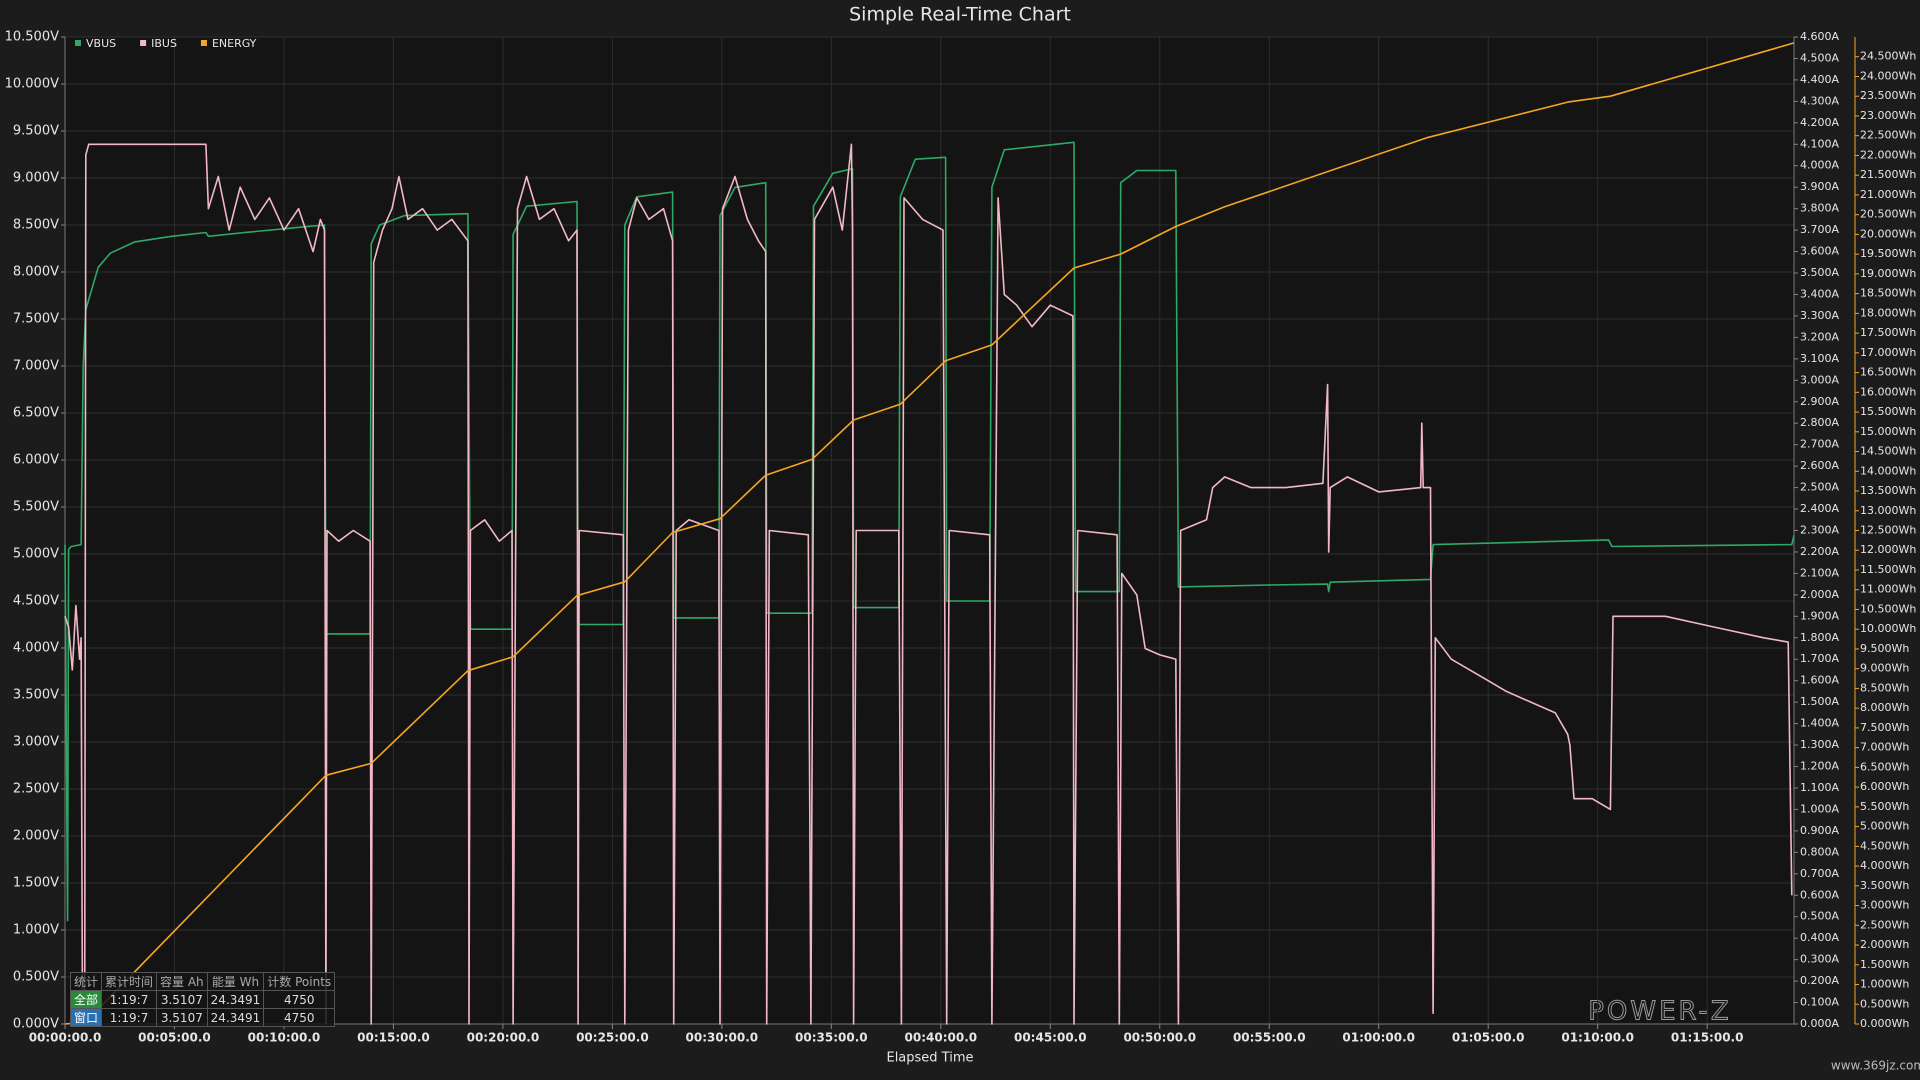 The height and width of the screenshot is (1080, 1920). What do you see at coordinates (1884, 727) in the screenshot?
I see `y3-tick-label: 7.500Wh` at bounding box center [1884, 727].